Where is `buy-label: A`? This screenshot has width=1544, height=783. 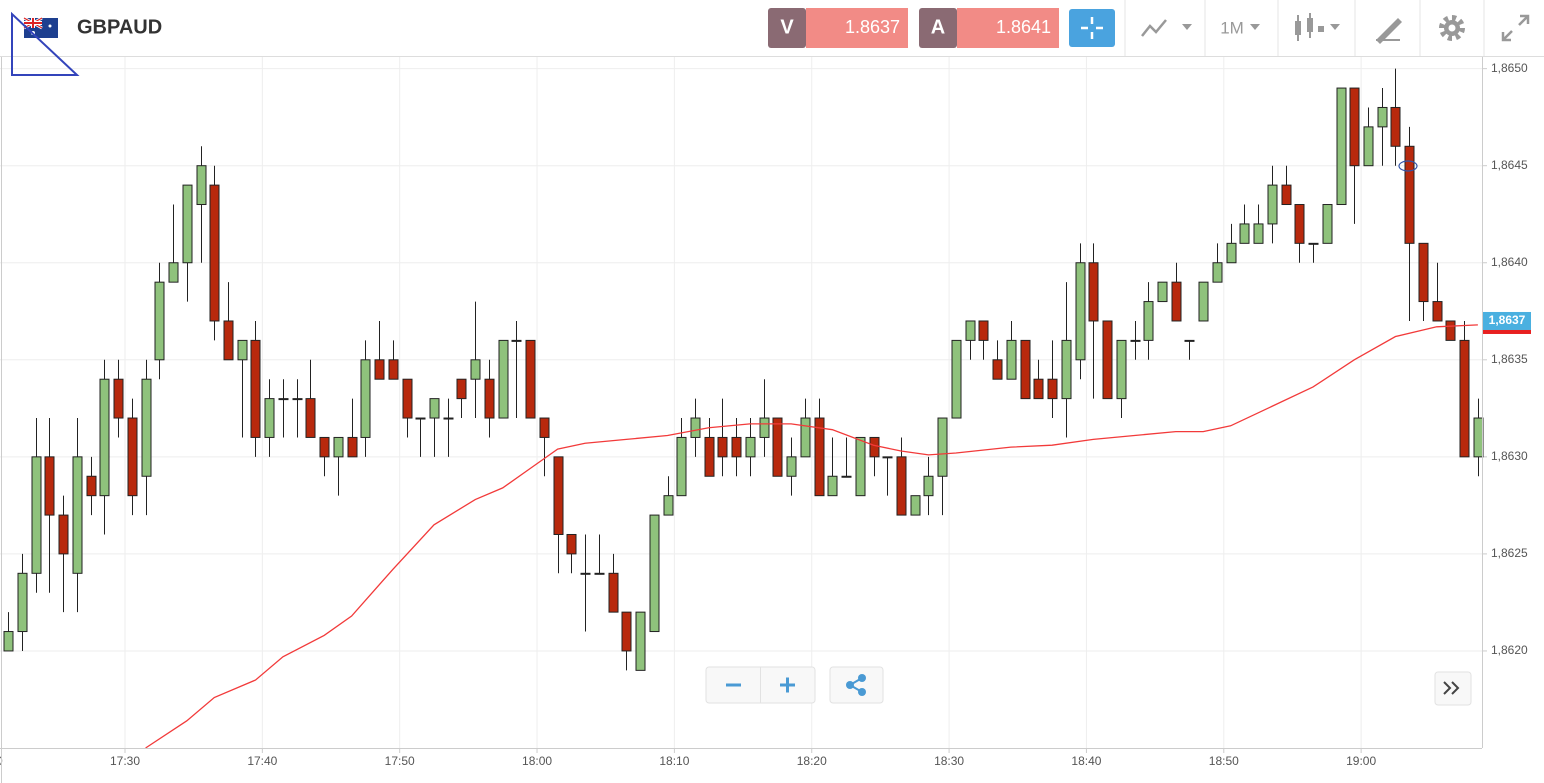
buy-label: A is located at coordinates (938, 27).